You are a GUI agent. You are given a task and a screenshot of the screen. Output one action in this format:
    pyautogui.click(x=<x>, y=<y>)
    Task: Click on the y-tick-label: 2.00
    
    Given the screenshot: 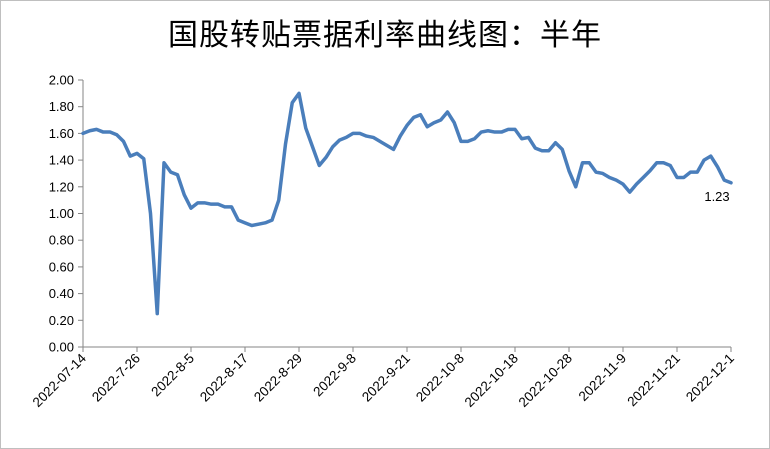 What is the action you would take?
    pyautogui.click(x=61, y=80)
    